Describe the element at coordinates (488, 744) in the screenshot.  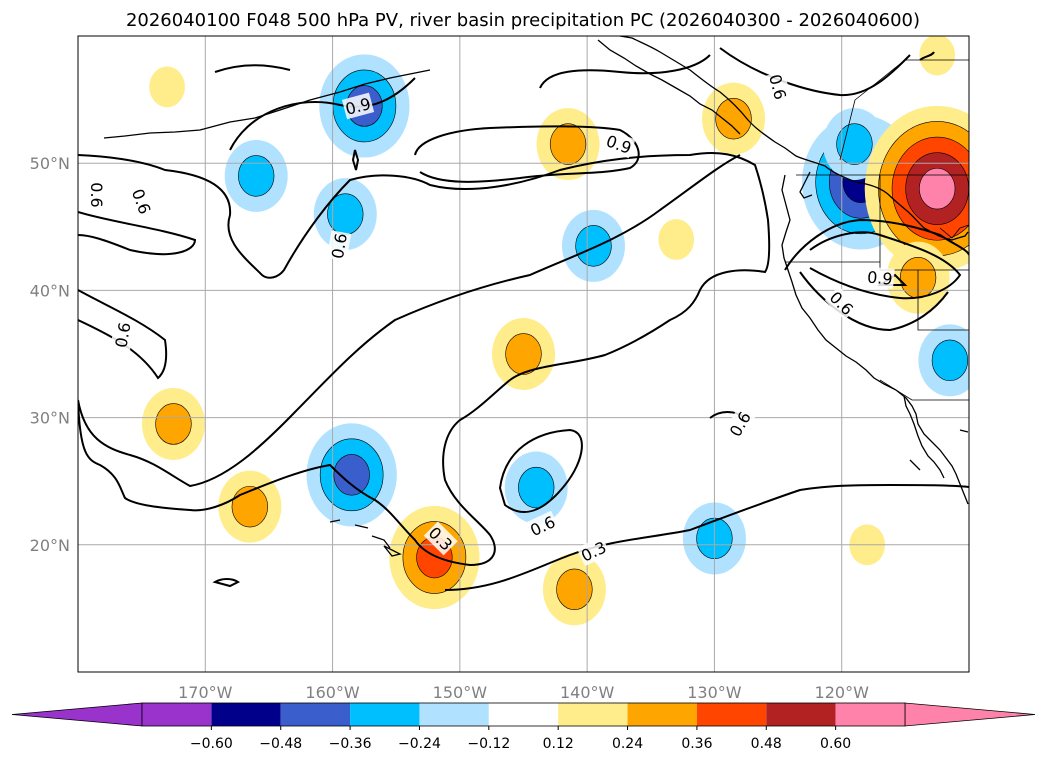
I see `colorbar-tick-label: −0.12` at that location.